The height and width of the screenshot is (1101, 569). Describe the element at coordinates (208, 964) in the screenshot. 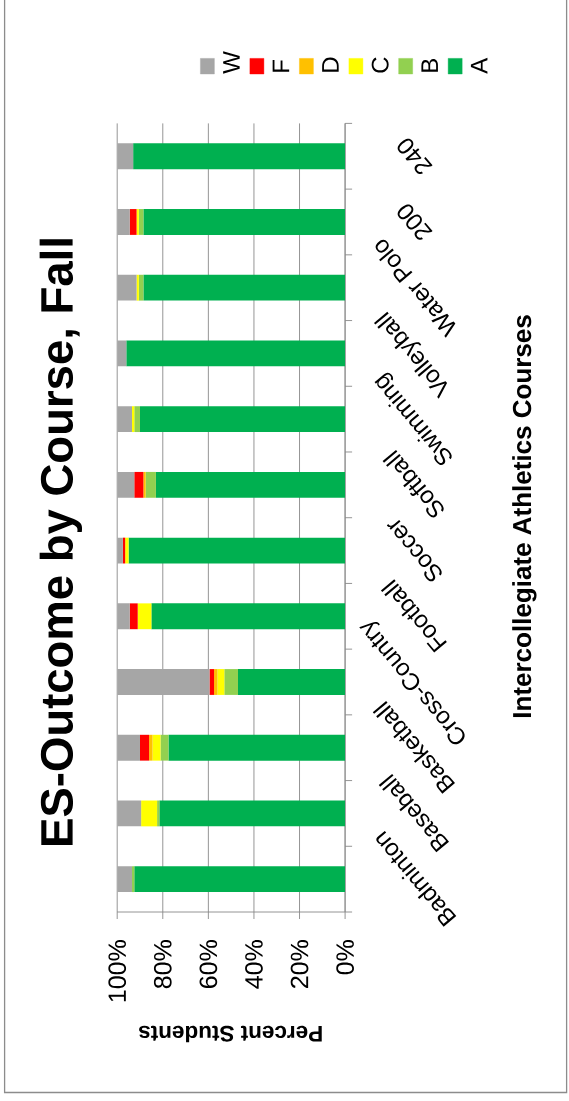

I see `x-tick-label: 60%` at that location.